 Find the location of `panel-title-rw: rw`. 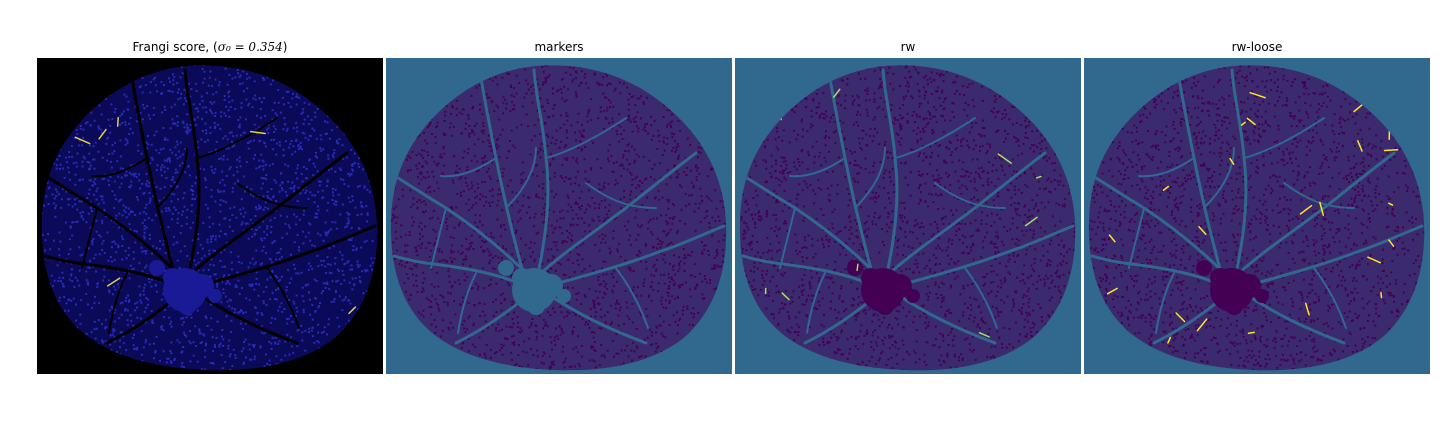

panel-title-rw: rw is located at coordinates (908, 47).